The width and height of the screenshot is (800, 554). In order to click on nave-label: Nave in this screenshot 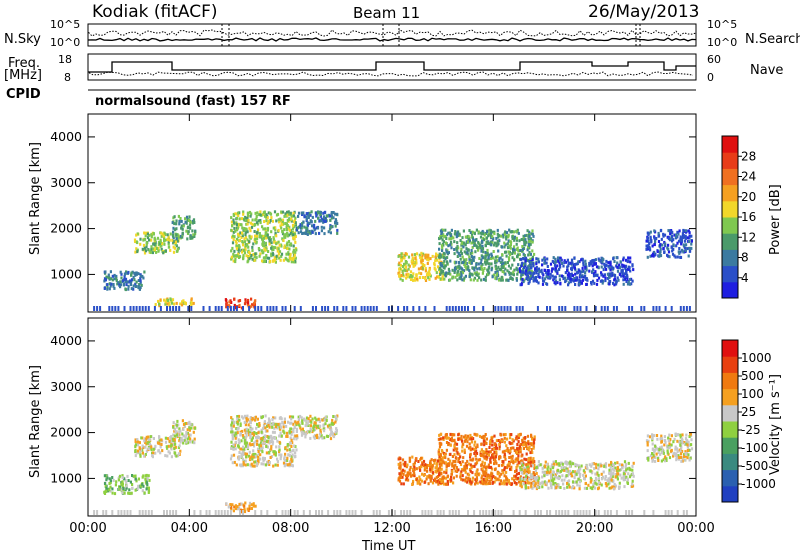, I will do `click(767, 70)`.